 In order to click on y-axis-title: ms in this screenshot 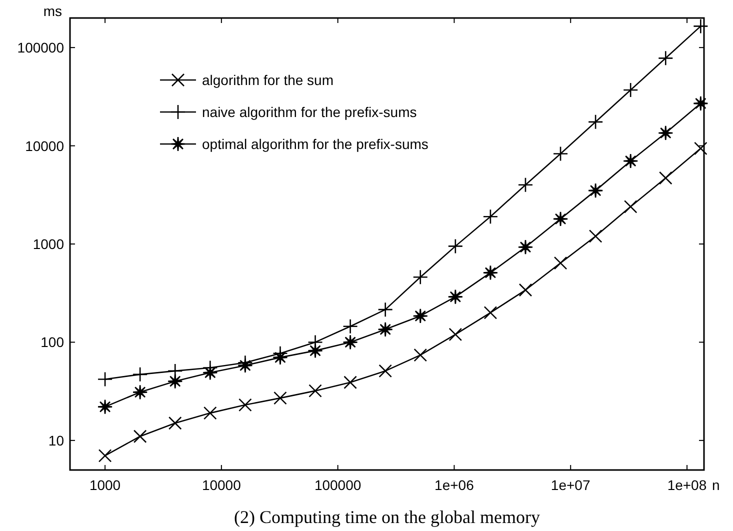, I will do `click(52, 11)`.